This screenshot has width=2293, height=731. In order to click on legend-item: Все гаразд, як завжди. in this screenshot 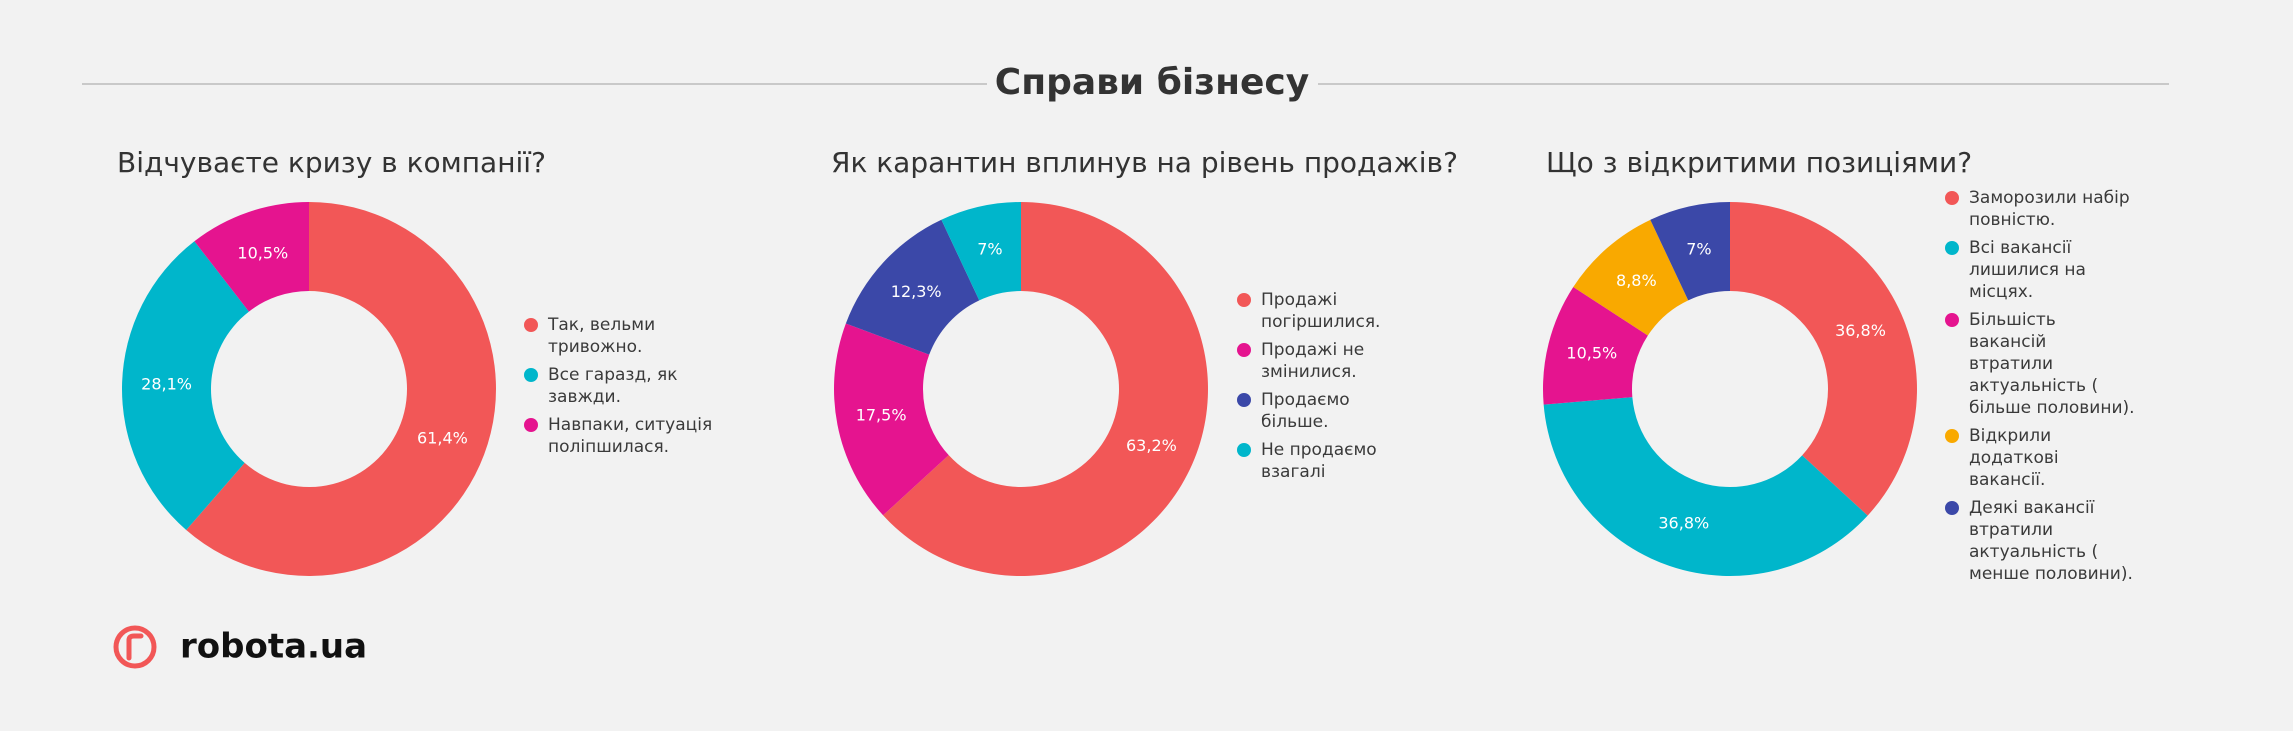, I will do `click(619, 386)`.